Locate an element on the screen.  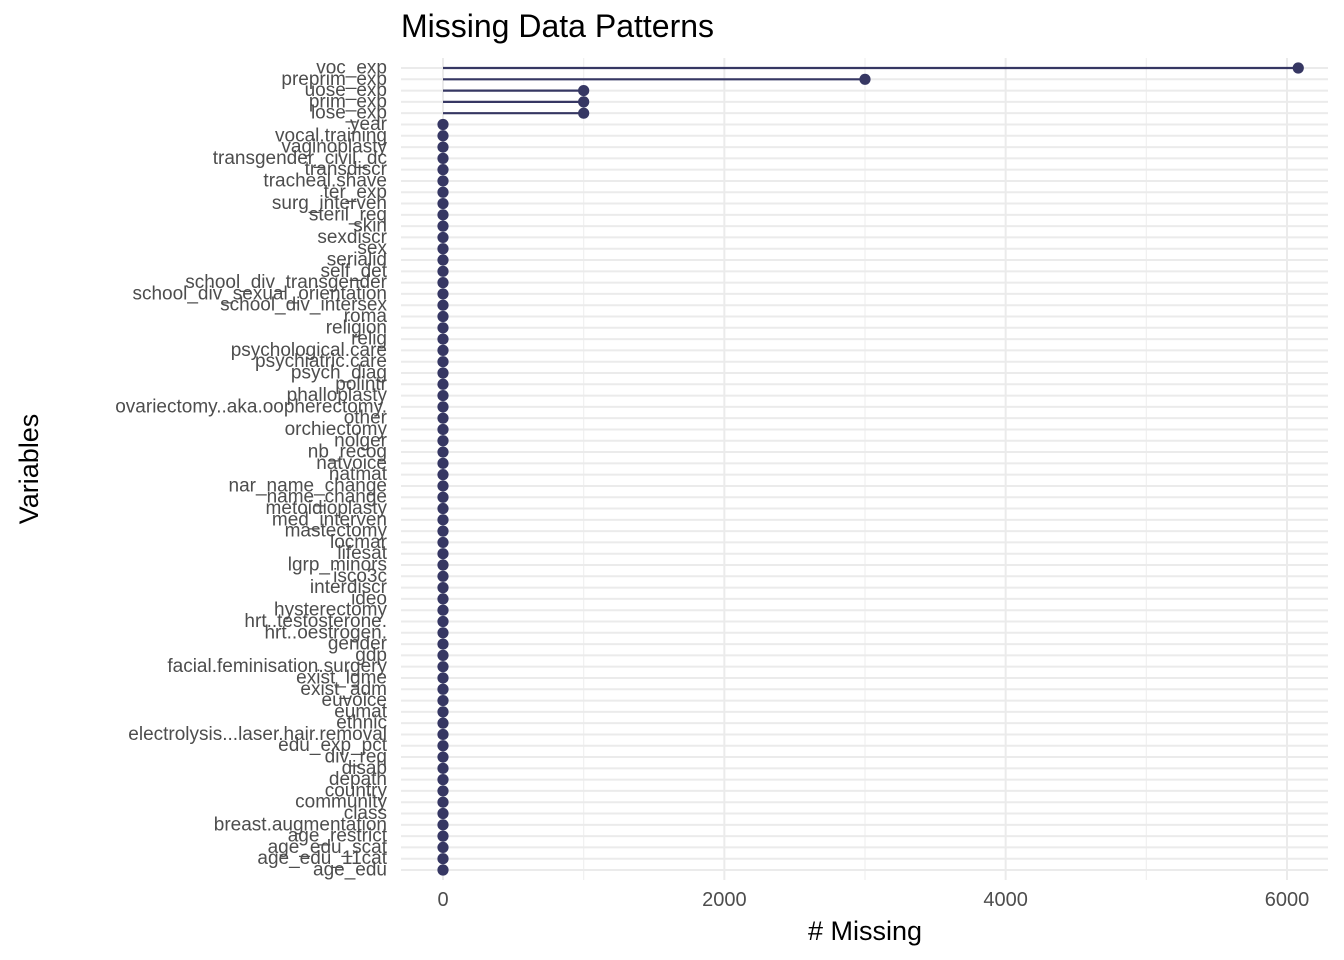
y-tick-label: eumat is located at coordinates (361, 711).